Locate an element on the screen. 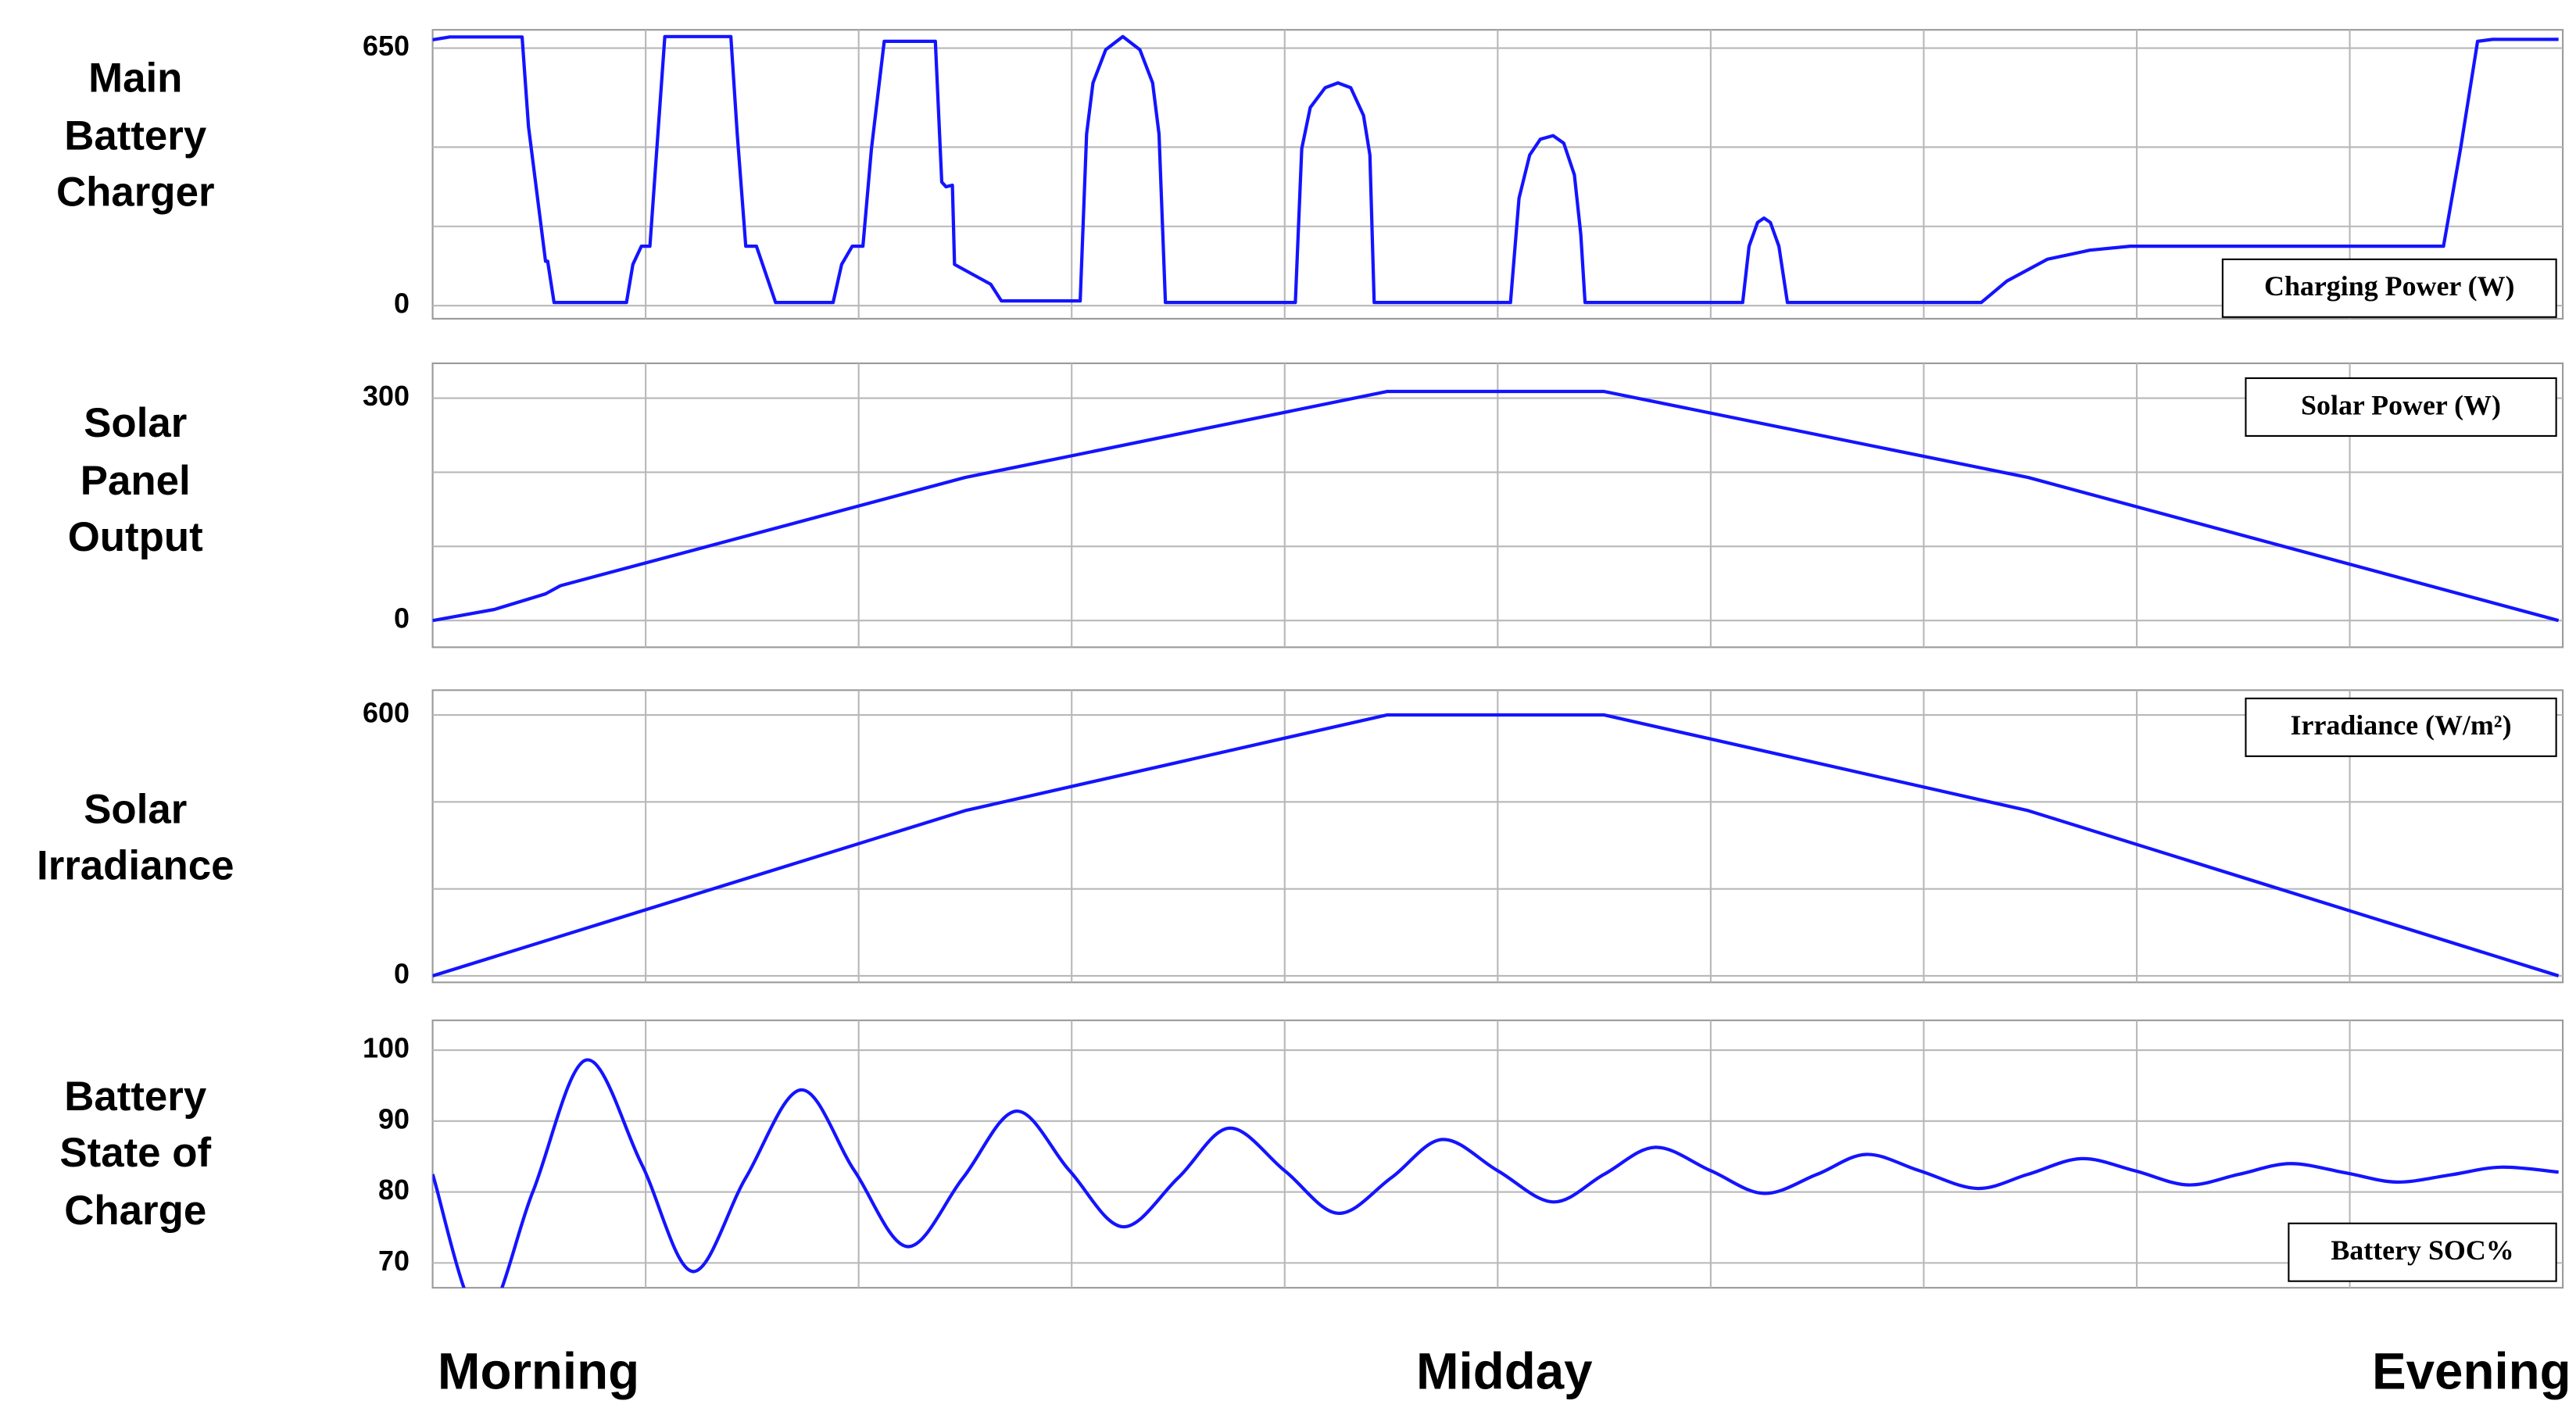 The image size is (2576, 1415). x-annotation: Evening is located at coordinates (2471, 1370).